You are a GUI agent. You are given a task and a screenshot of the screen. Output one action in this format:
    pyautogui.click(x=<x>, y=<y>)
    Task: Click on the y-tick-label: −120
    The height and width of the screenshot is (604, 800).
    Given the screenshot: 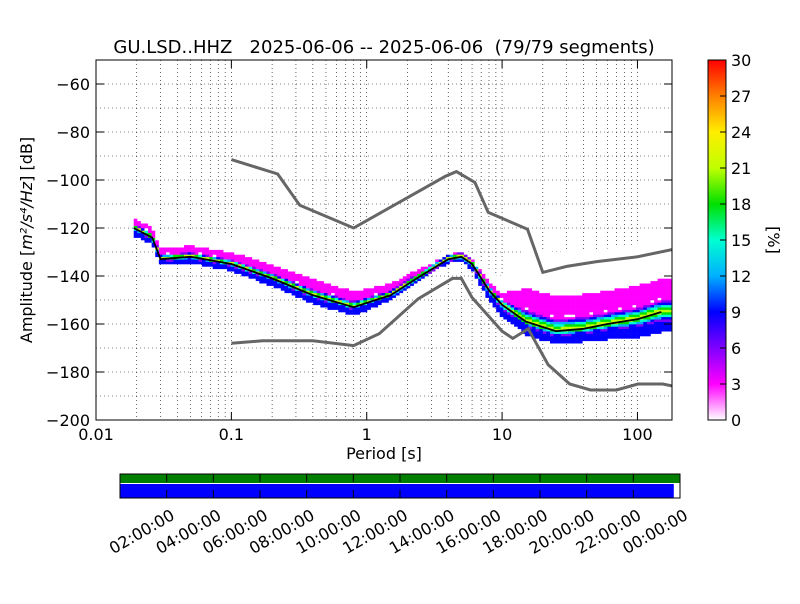 What is the action you would take?
    pyautogui.click(x=68, y=228)
    